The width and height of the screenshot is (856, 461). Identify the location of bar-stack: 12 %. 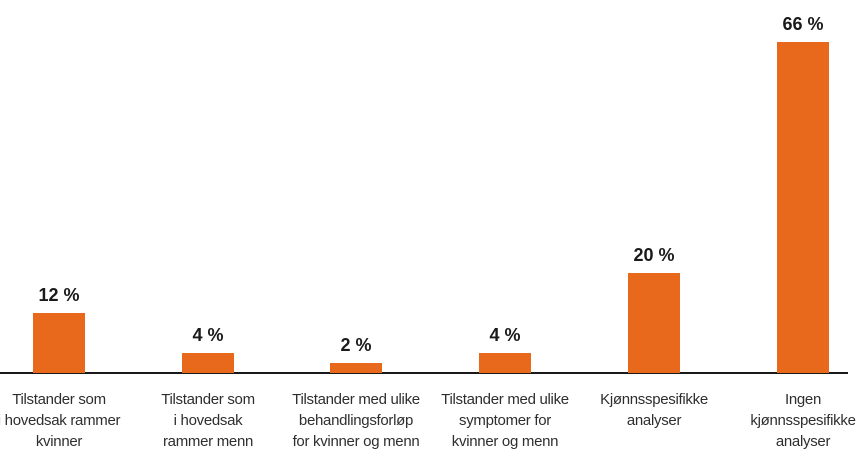
(67, 186).